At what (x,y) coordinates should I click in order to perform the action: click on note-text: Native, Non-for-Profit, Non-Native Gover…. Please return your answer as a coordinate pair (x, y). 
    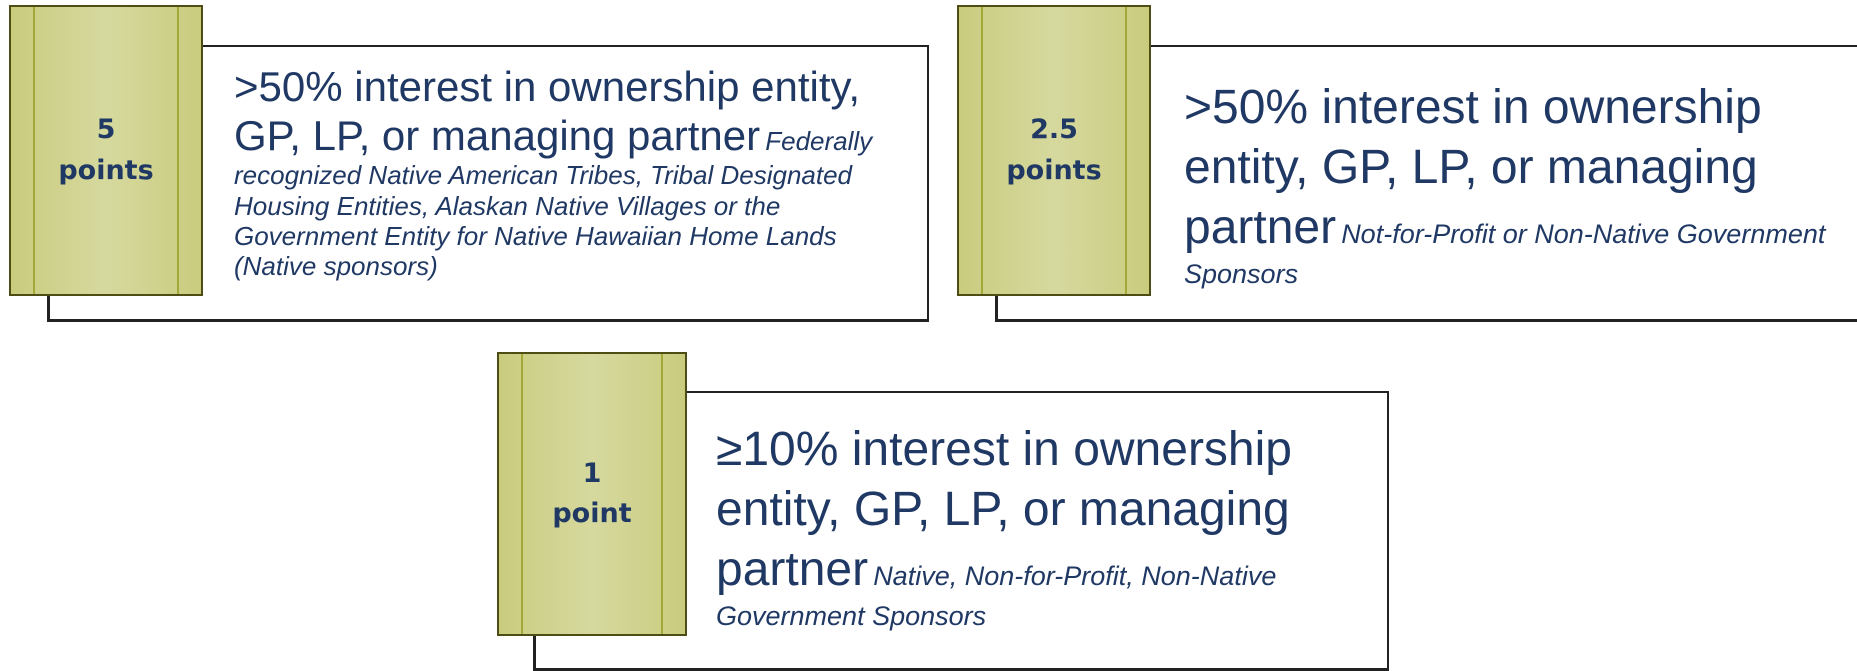
    Looking at the image, I should click on (996, 596).